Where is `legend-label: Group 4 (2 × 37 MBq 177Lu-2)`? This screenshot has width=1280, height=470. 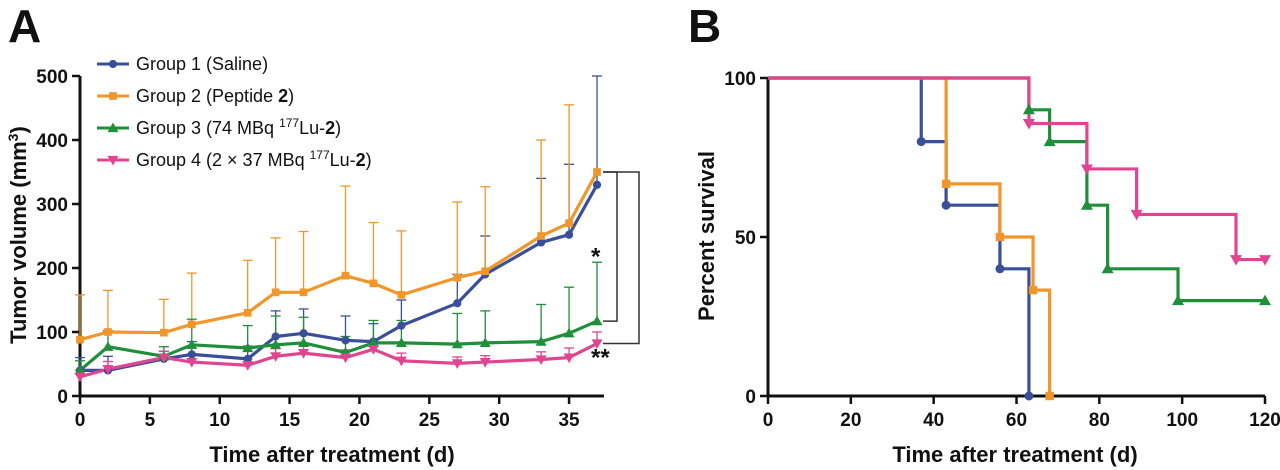
legend-label: Group 4 (2 × 37 MBq 177Lu-2) is located at coordinates (254, 159).